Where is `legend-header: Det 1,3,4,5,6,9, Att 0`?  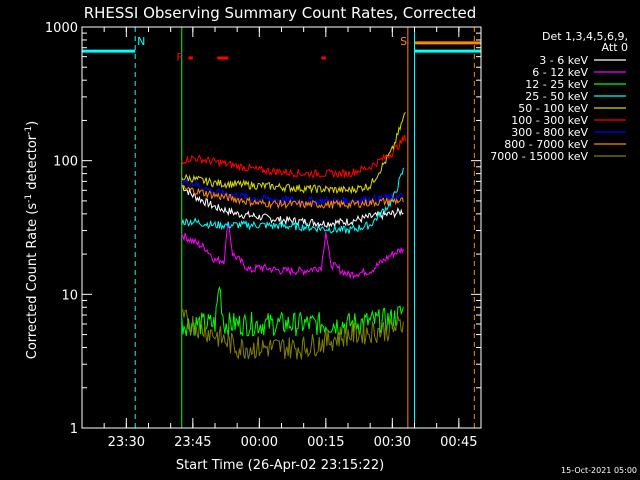 legend-header: Det 1,3,4,5,6,9, Att 0 is located at coordinates (585, 42).